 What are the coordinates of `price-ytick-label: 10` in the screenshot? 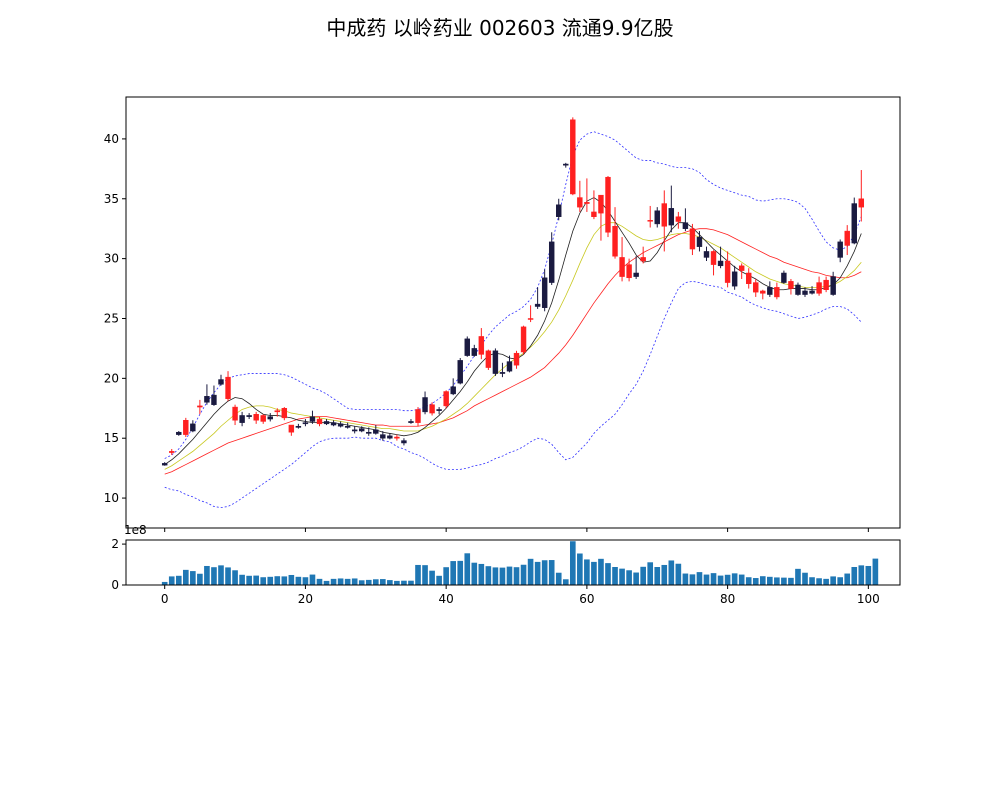 It's located at (111, 498).